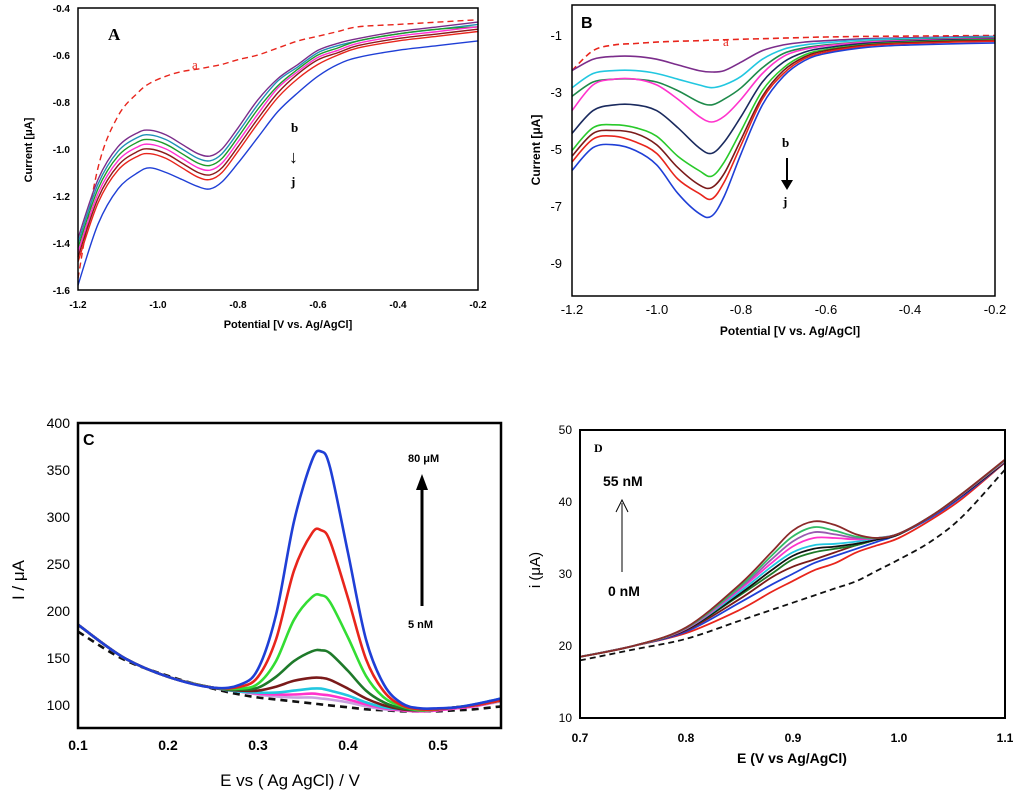  Describe the element at coordinates (59, 517) in the screenshot. I see `panel-c-ytick: 300` at that location.